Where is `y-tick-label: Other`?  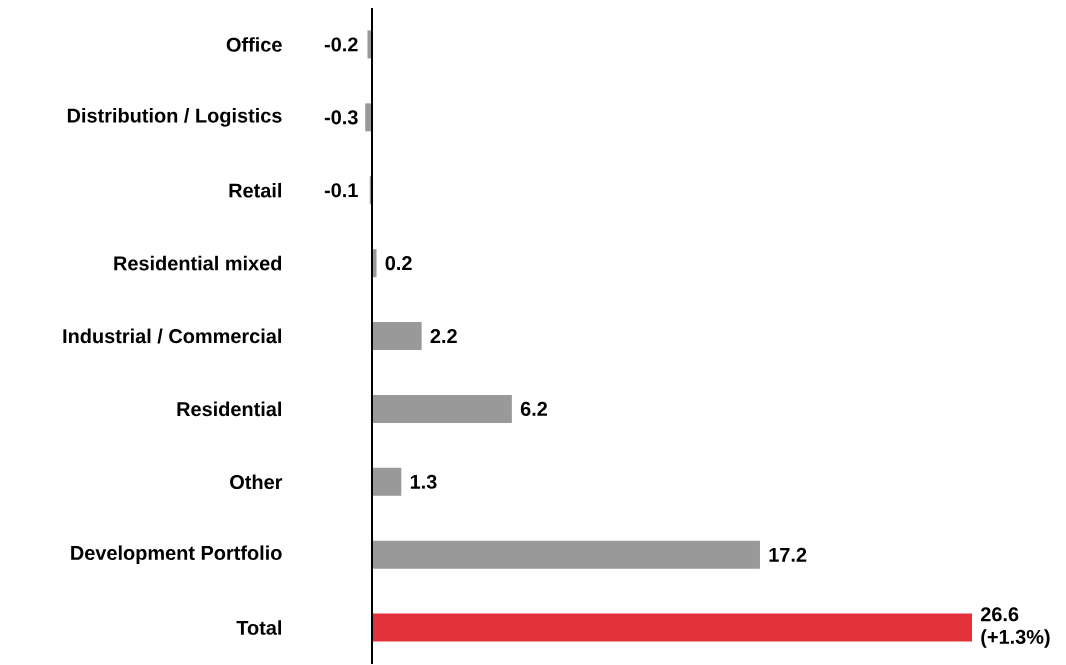 y-tick-label: Other is located at coordinates (256, 482).